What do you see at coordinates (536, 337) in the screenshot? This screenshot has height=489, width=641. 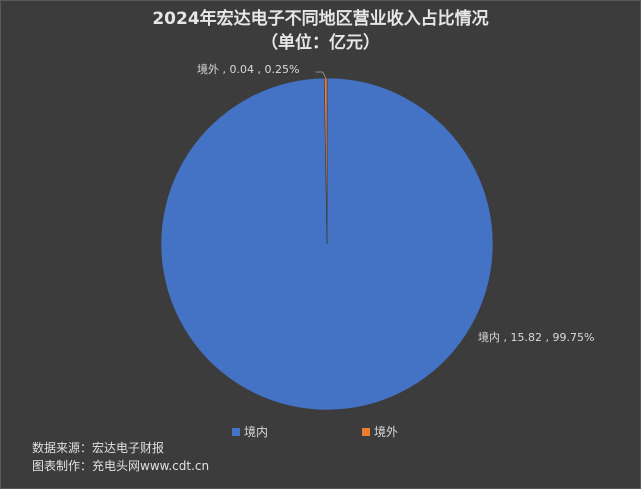 I see `data-label-0: 境内 , 15.82 , 99.75%` at bounding box center [536, 337].